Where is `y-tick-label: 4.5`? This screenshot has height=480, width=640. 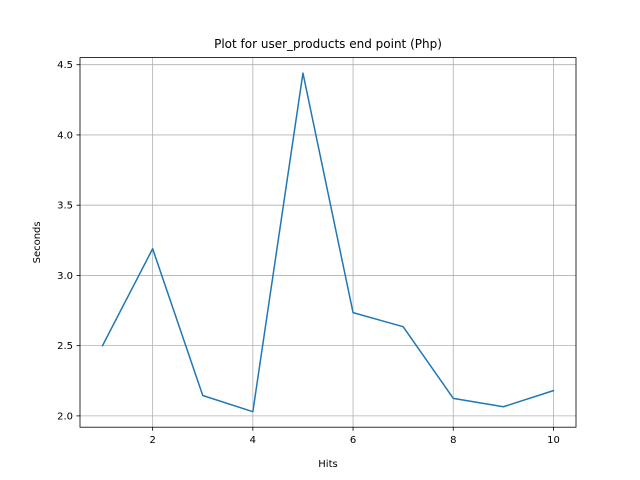 y-tick-label: 4.5 is located at coordinates (65, 65).